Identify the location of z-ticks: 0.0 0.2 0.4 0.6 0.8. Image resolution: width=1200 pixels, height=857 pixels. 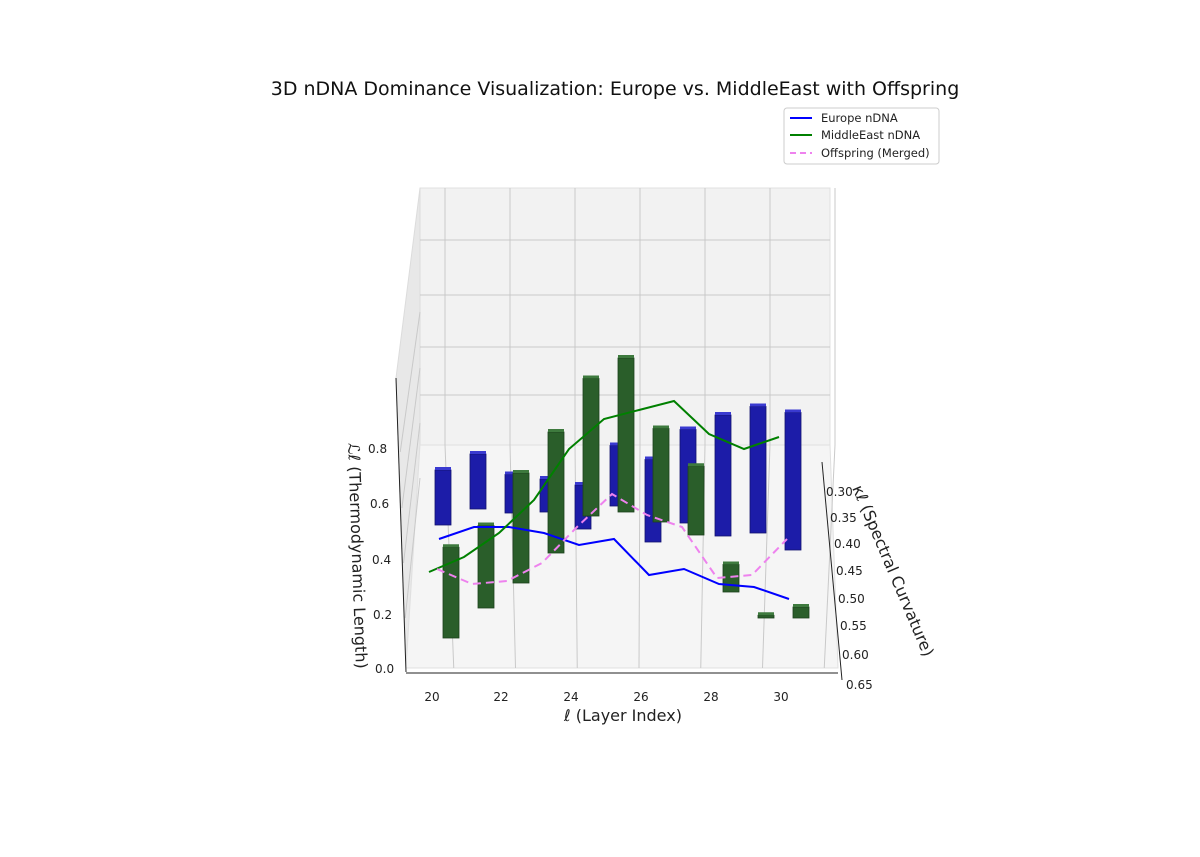
(381, 559).